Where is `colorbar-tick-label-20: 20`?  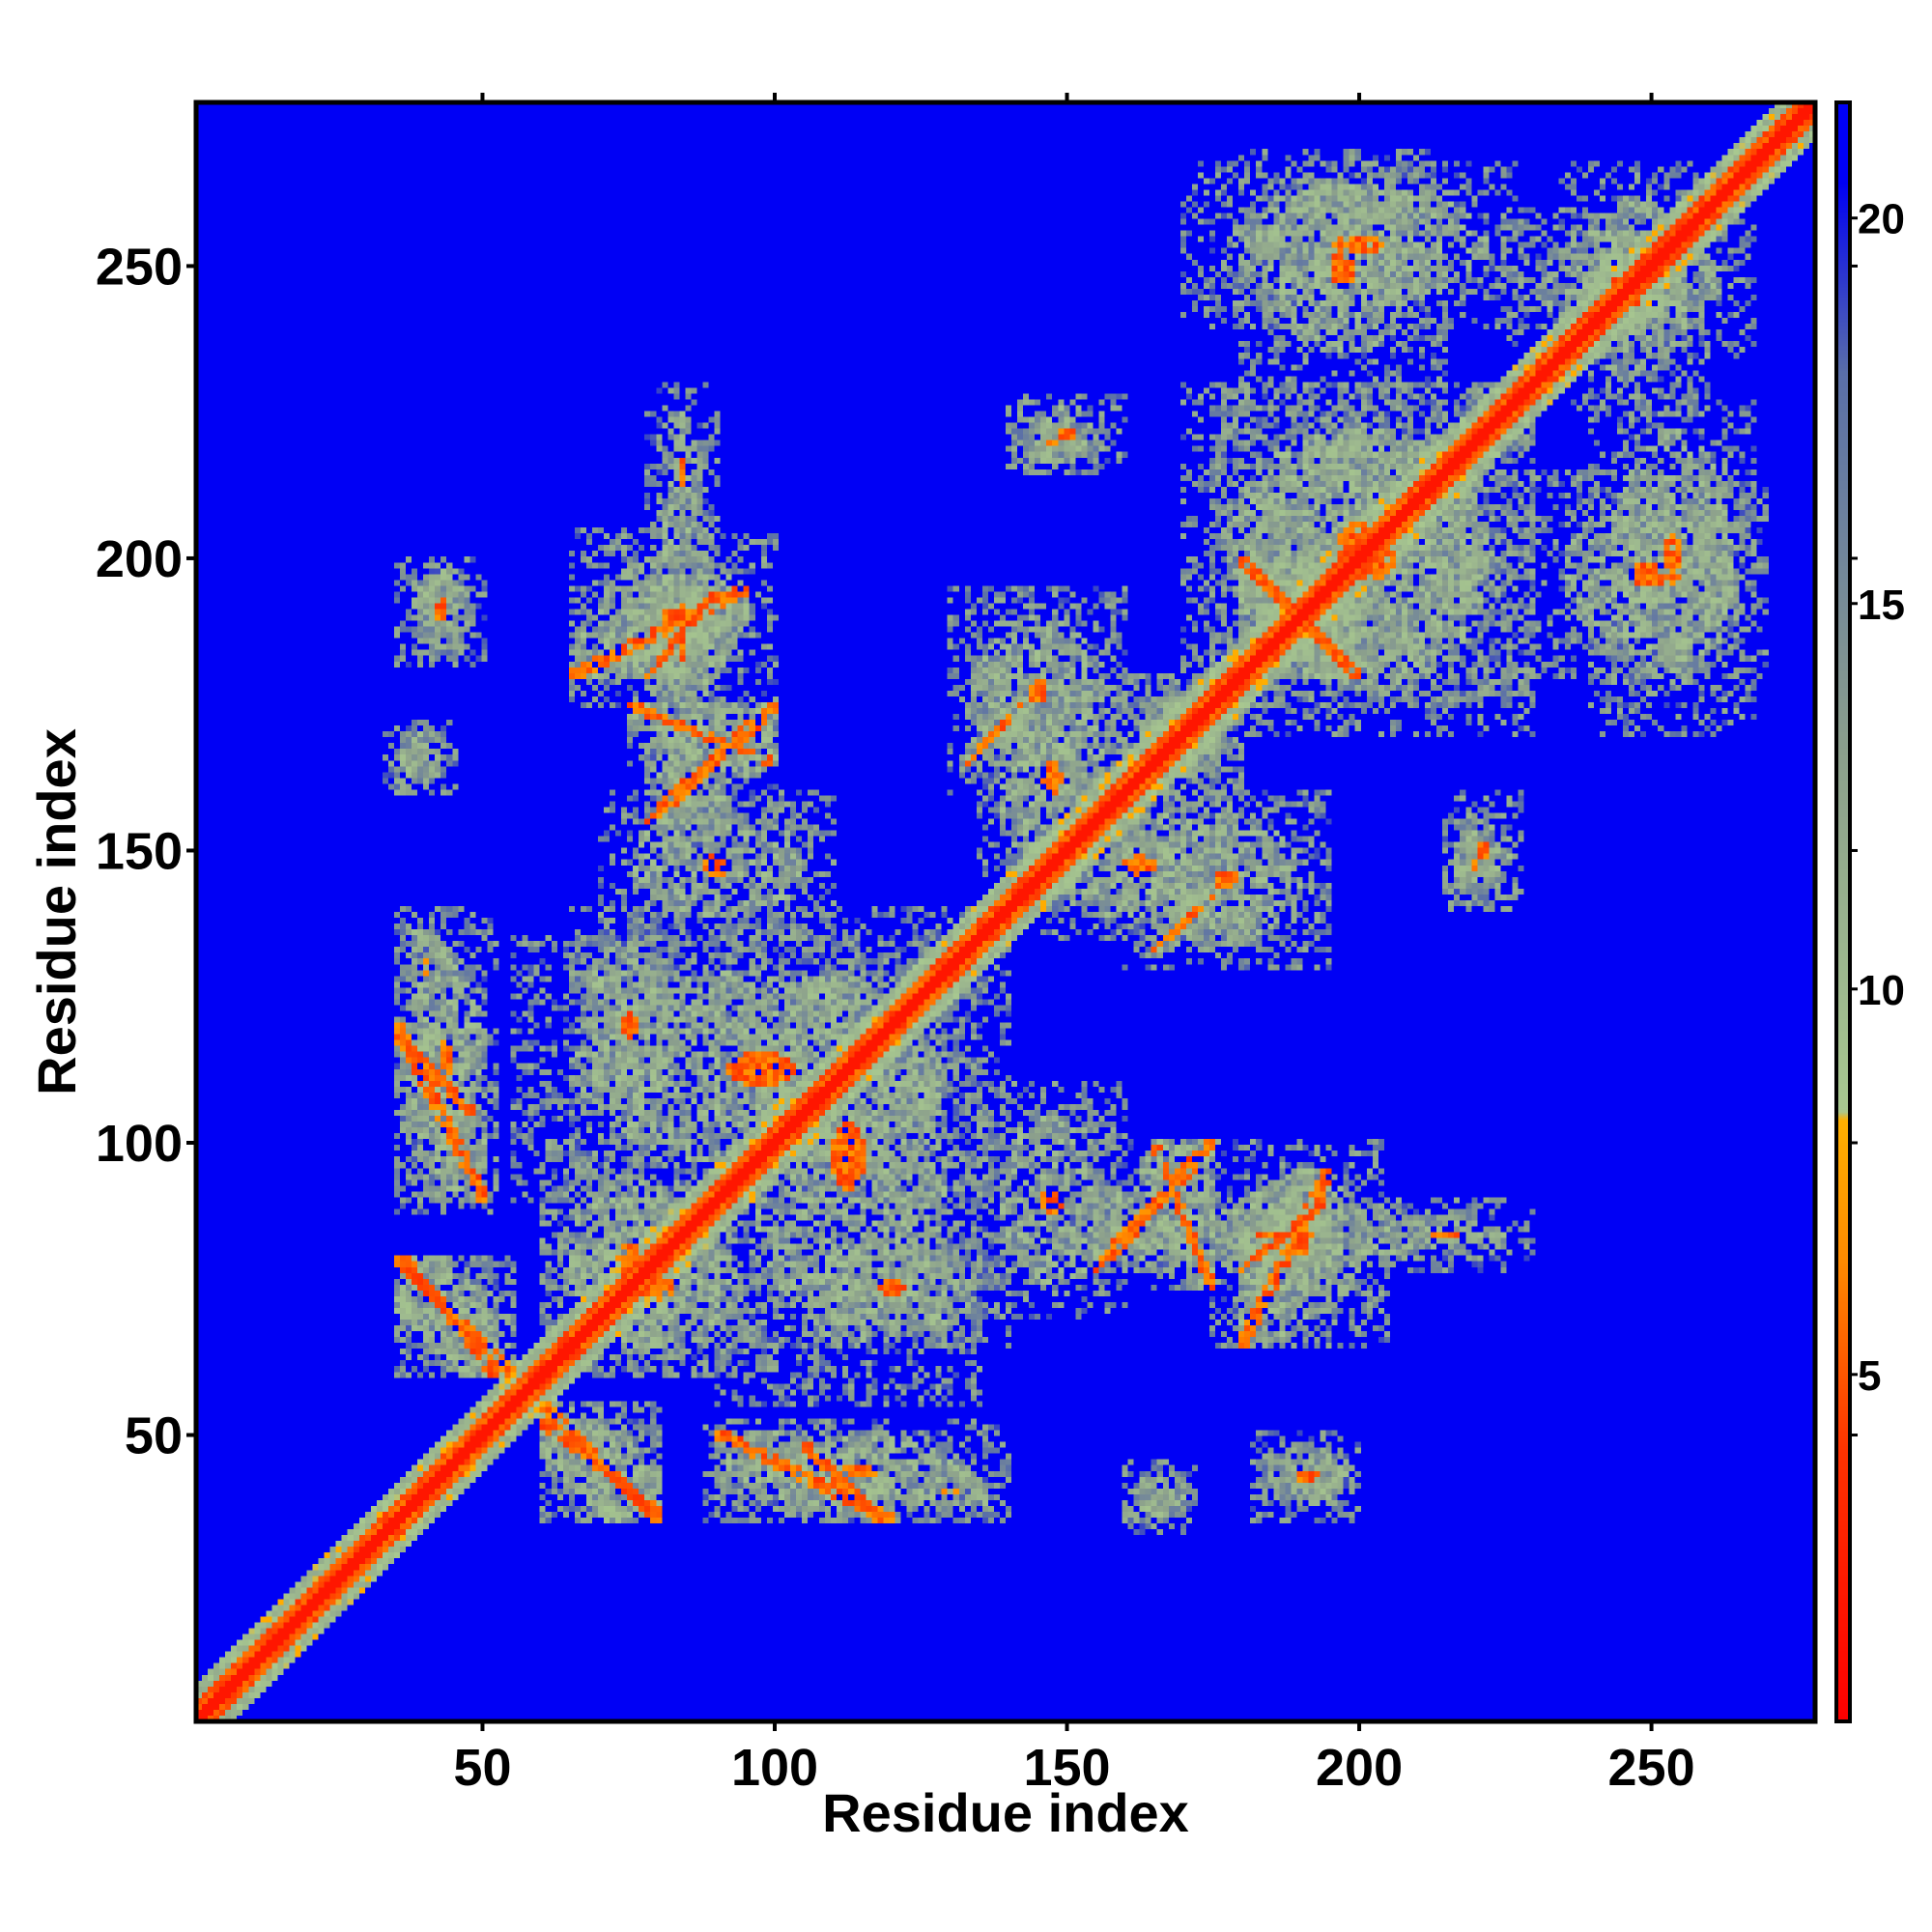
colorbar-tick-label-20: 20 is located at coordinates (1881, 219).